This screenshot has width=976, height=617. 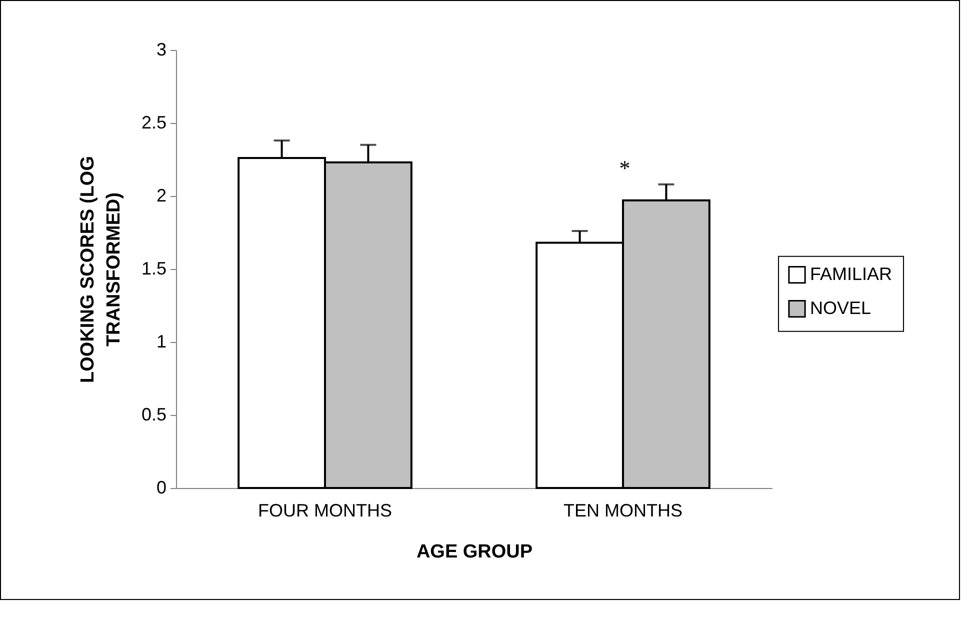 What do you see at coordinates (161, 488) in the screenshot?
I see `y-tick-label: 0` at bounding box center [161, 488].